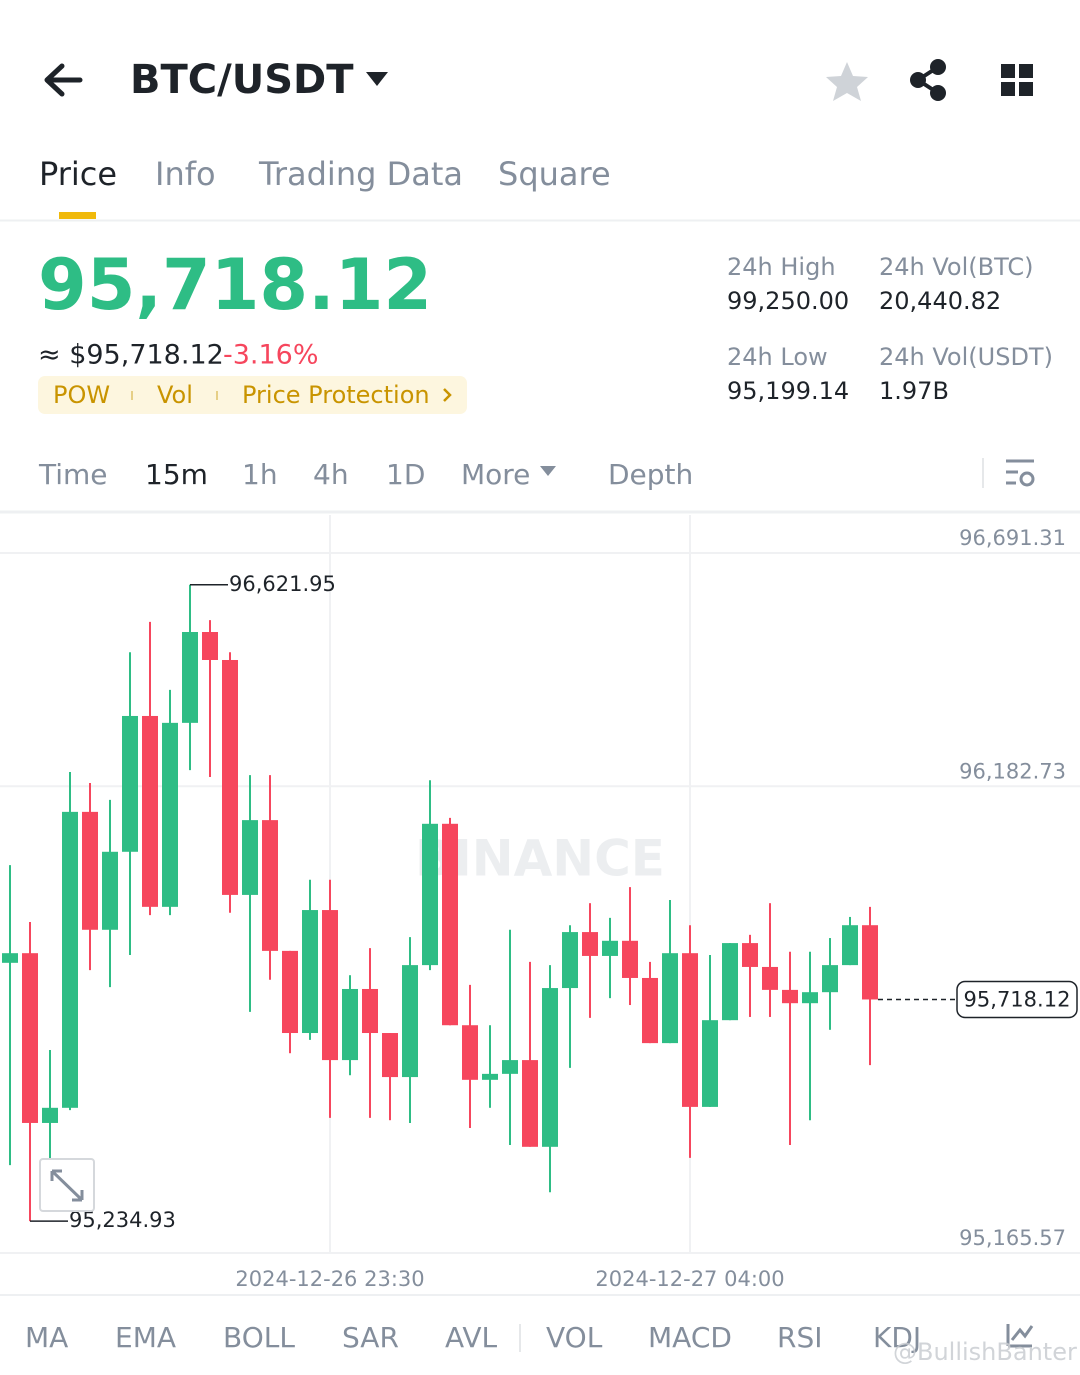 This screenshot has width=1080, height=1375. Describe the element at coordinates (897, 1337) in the screenshot. I see `indicator: KDJ` at that location.